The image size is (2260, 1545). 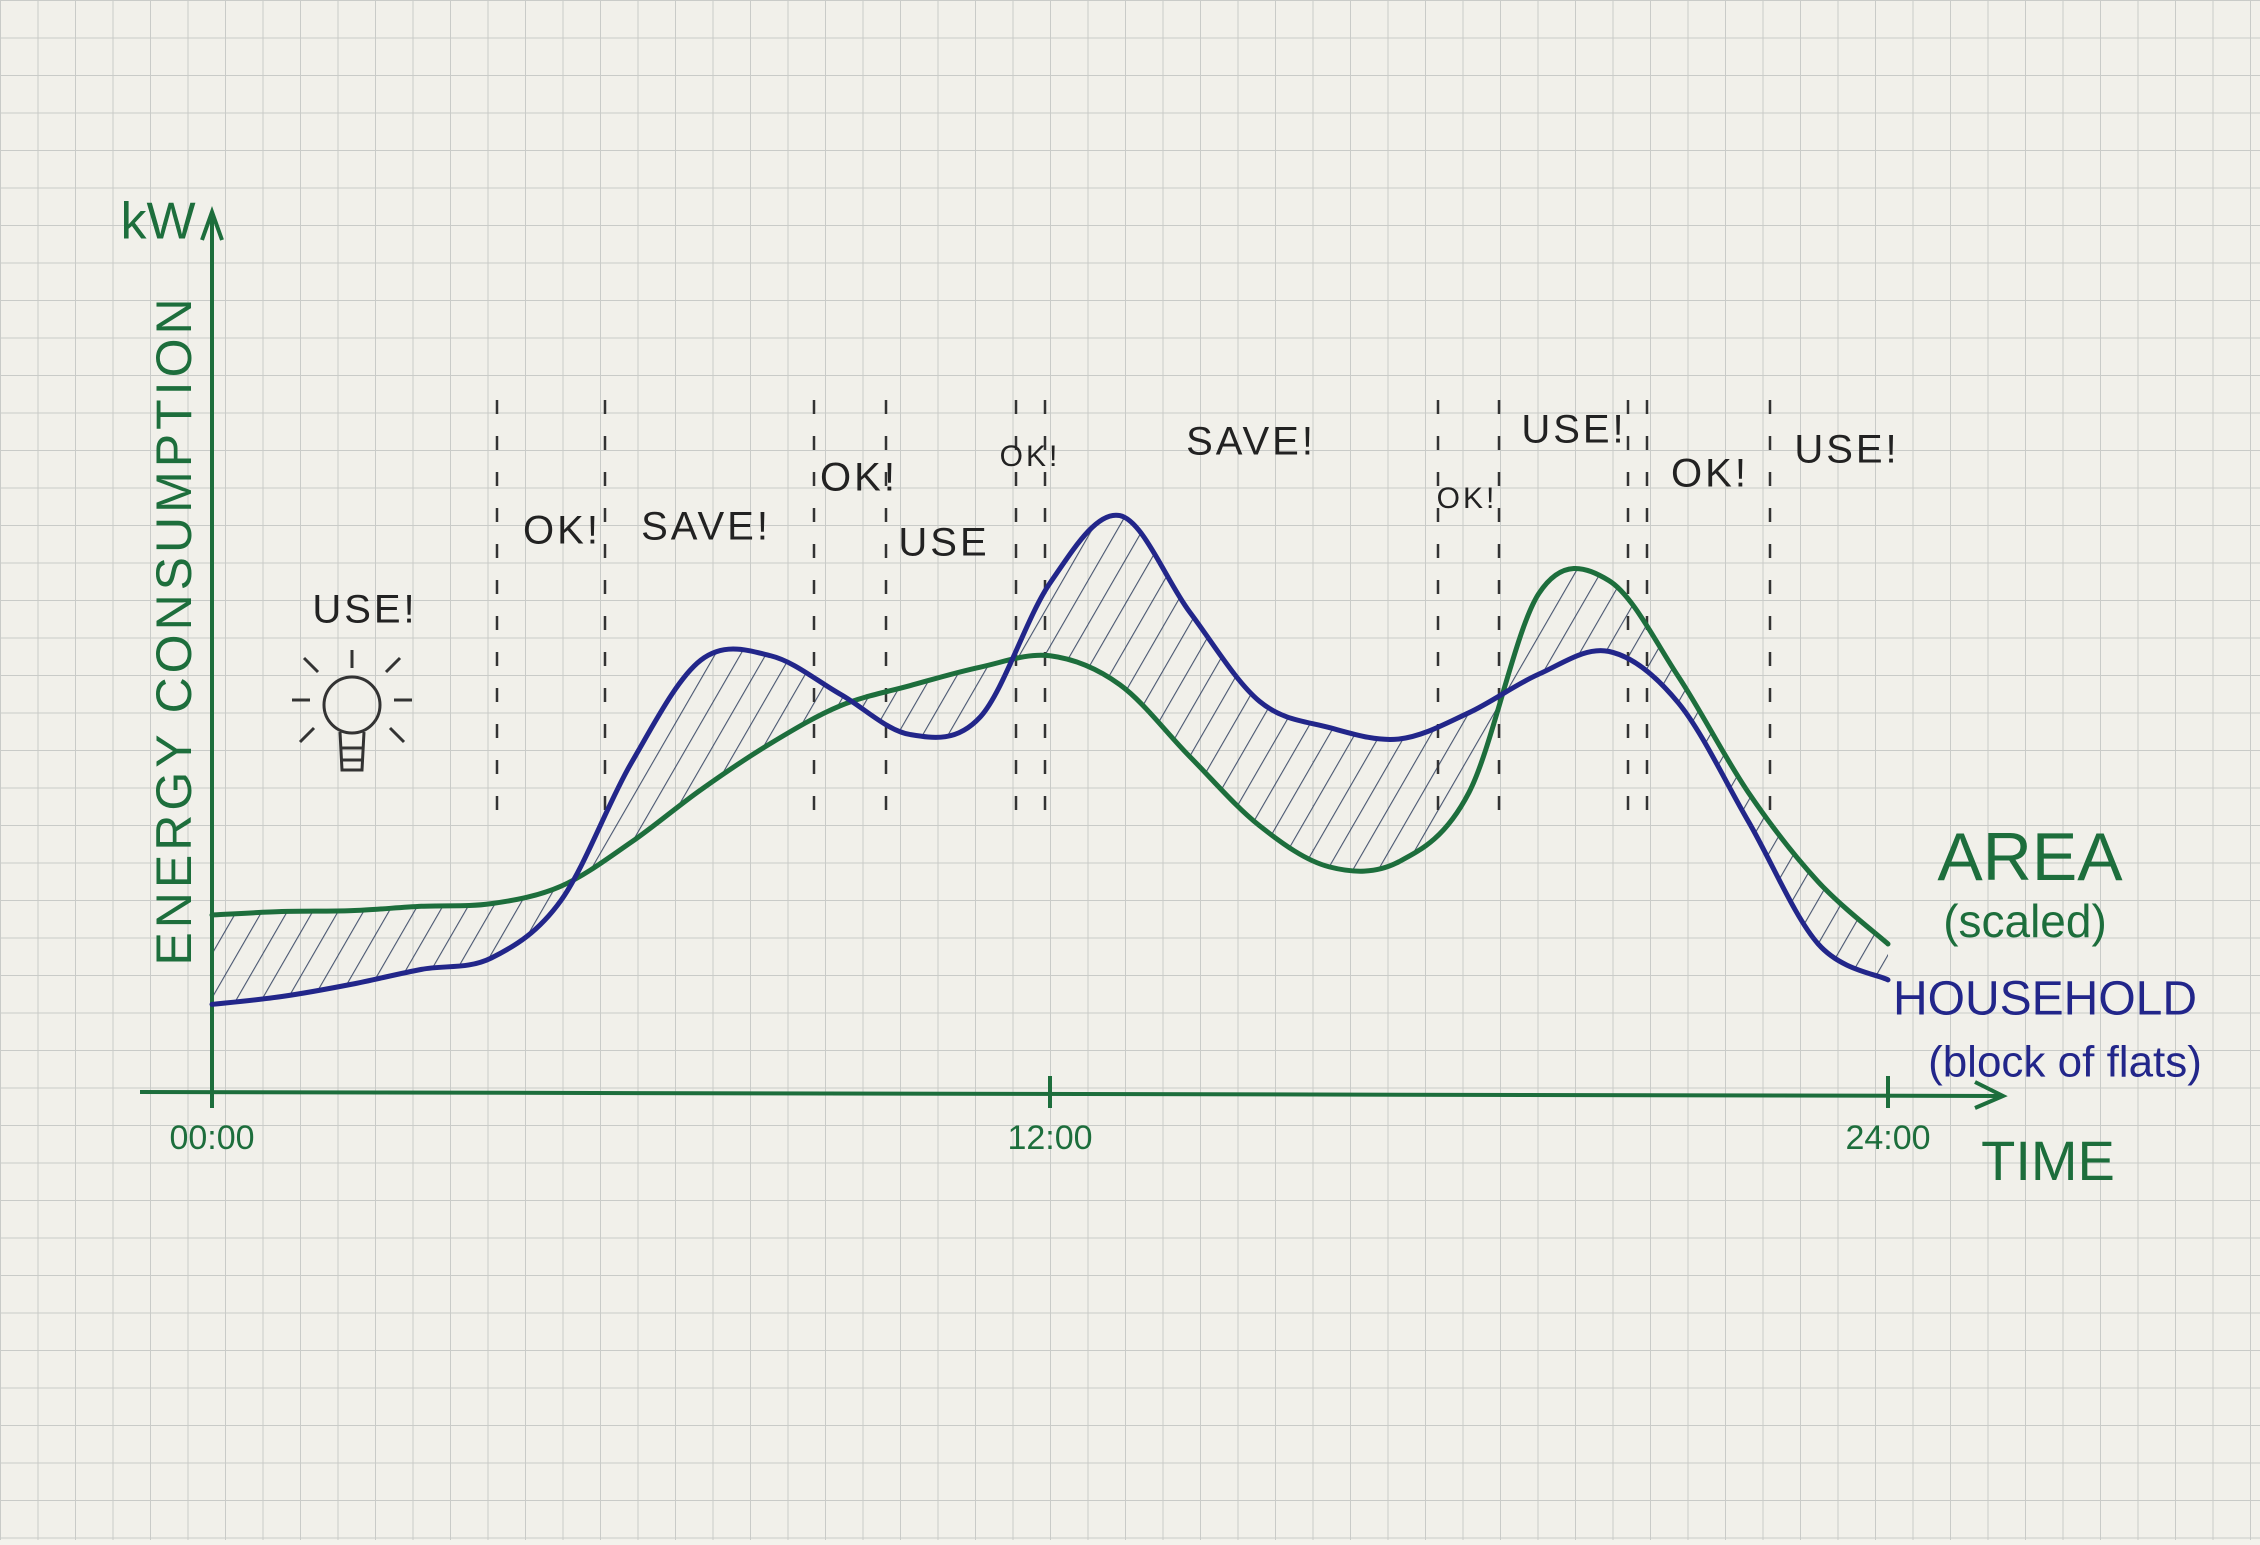 I want to click on x-axis, so click(x=1070, y=1094).